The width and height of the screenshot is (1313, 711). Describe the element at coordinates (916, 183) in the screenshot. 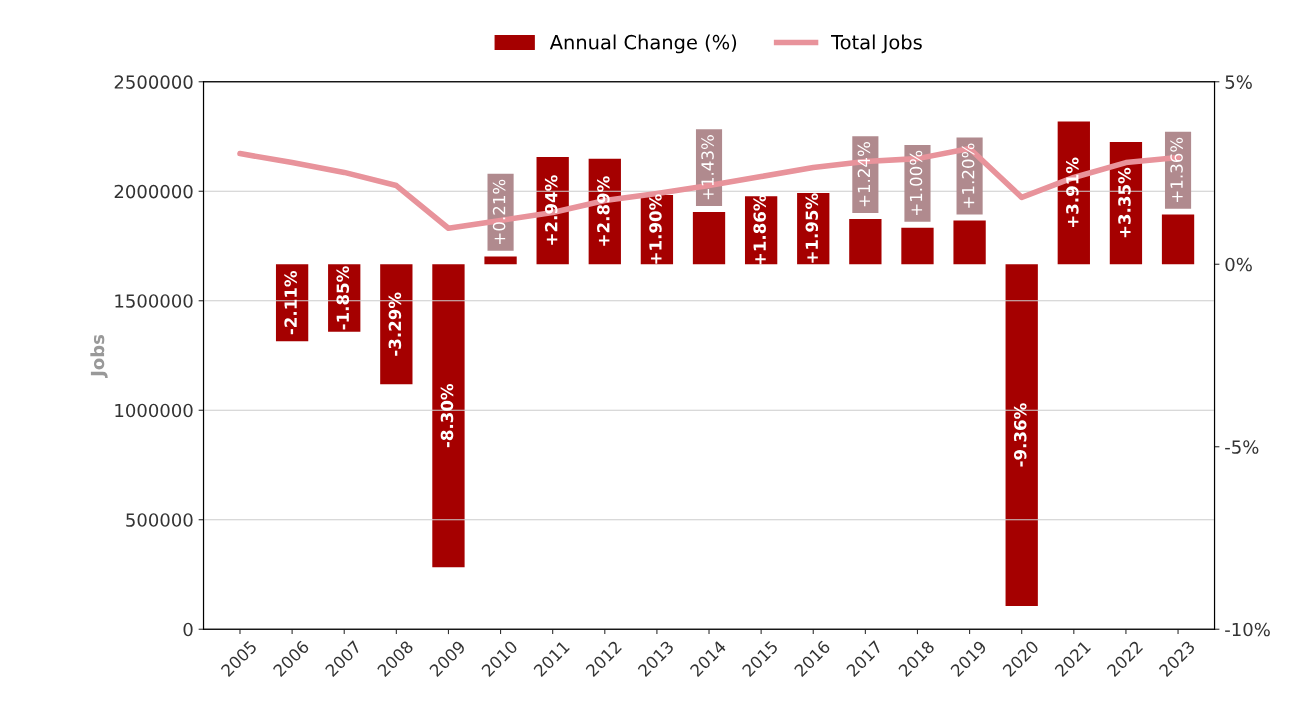

I see `data-label: +1.00%` at that location.